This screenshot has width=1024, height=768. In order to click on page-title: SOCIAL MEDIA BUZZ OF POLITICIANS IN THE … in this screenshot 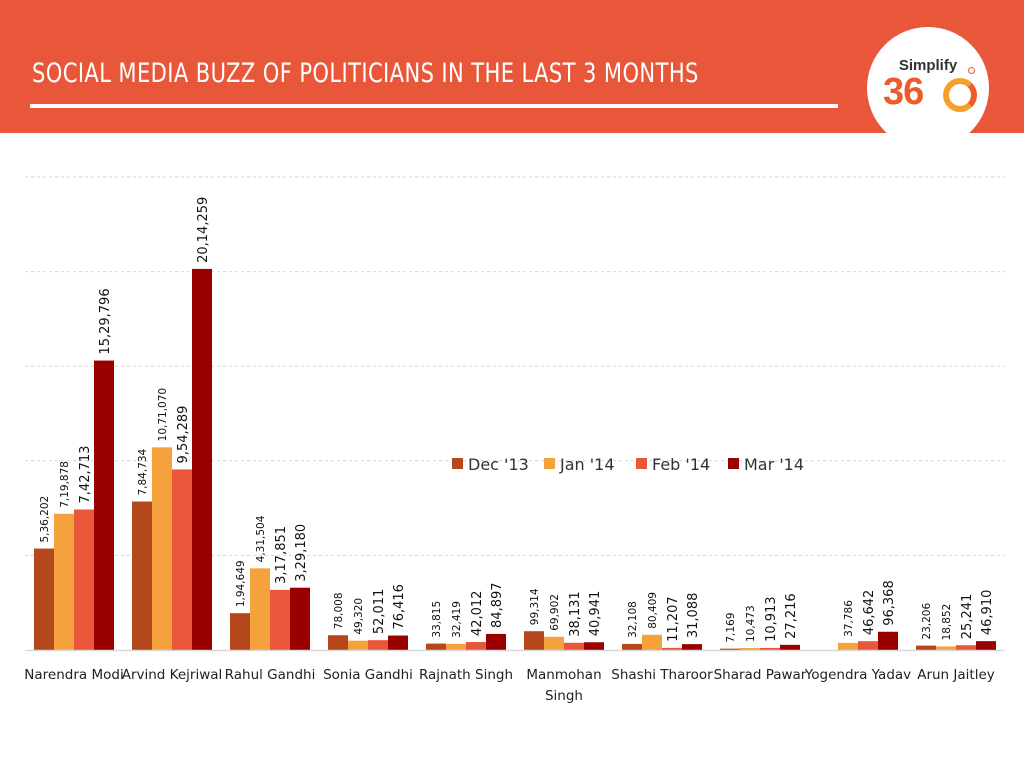, I will do `click(365, 73)`.